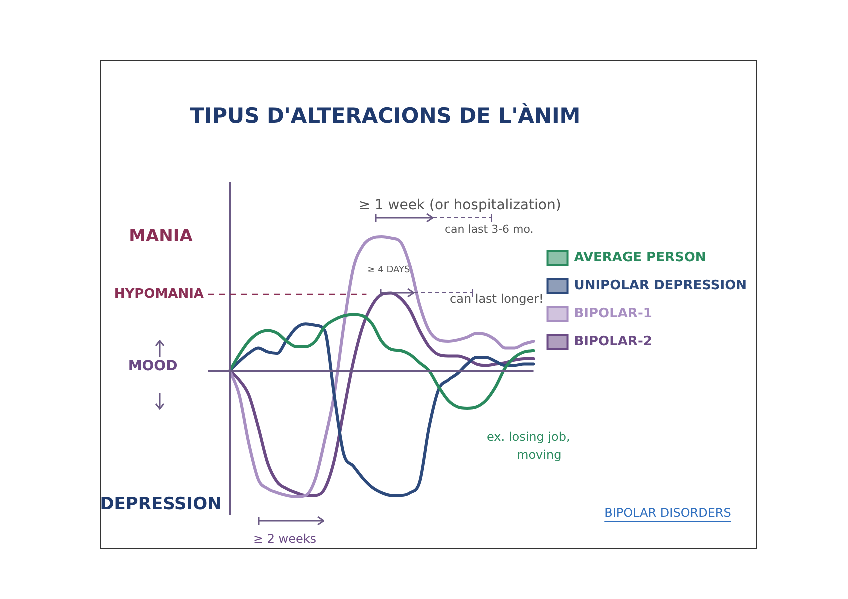 The image size is (848, 599). Describe the element at coordinates (660, 286) in the screenshot. I see `legend-label: UNIPOLAR DEPRESSION` at that location.